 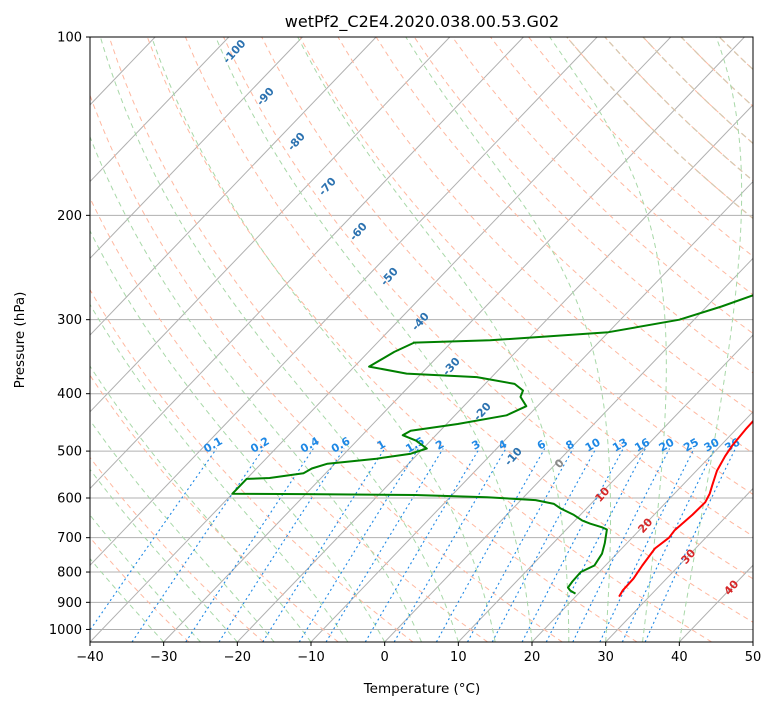 What do you see at coordinates (69, 38) in the screenshot?
I see `y-tick-label: 100` at bounding box center [69, 38].